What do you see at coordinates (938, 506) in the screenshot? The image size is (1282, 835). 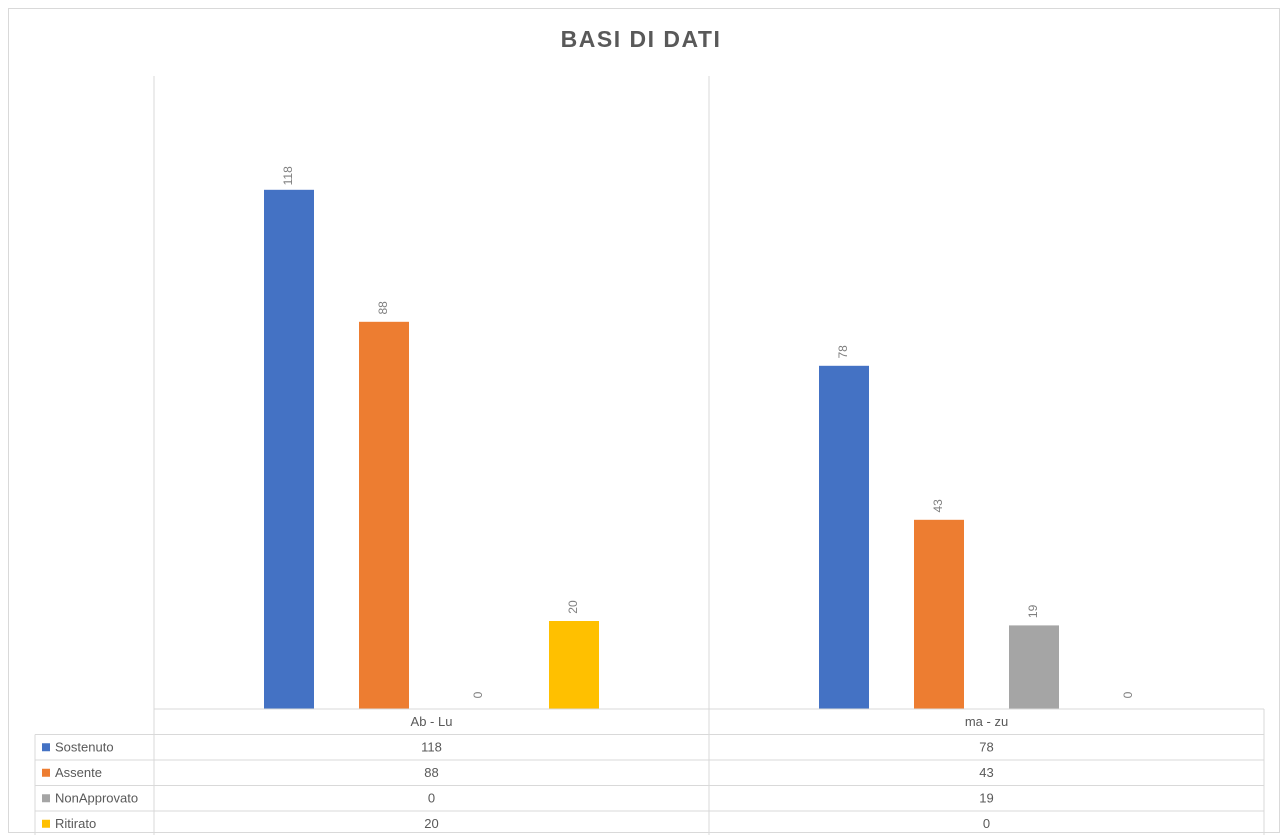 I see `data-label: 43` at bounding box center [938, 506].